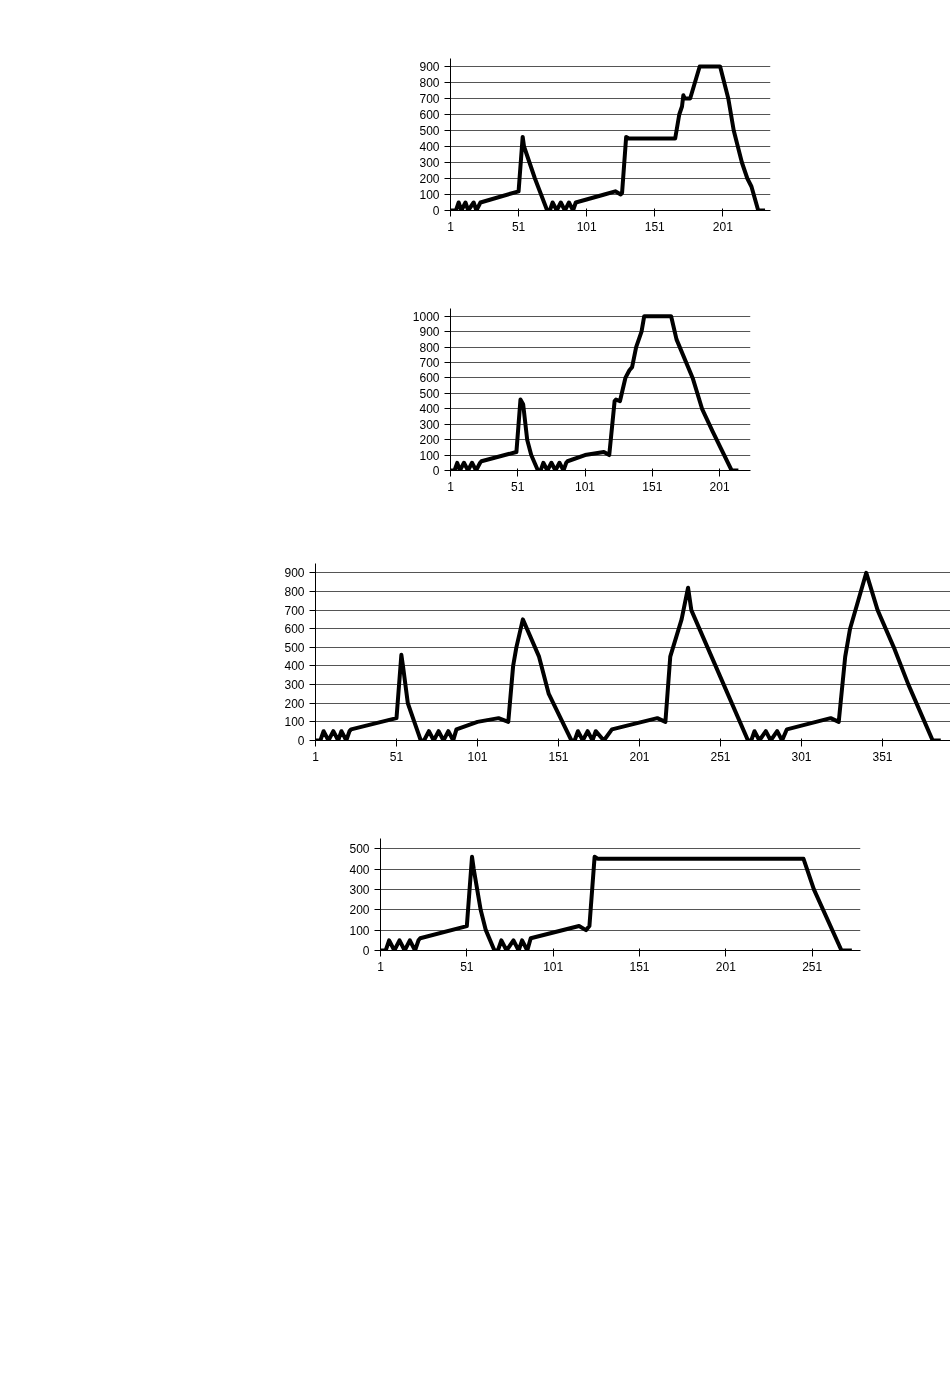 Image resolution: width=950 pixels, height=1398 pixels. Describe the element at coordinates (801, 756) in the screenshot. I see `x-tick-label: 301` at that location.